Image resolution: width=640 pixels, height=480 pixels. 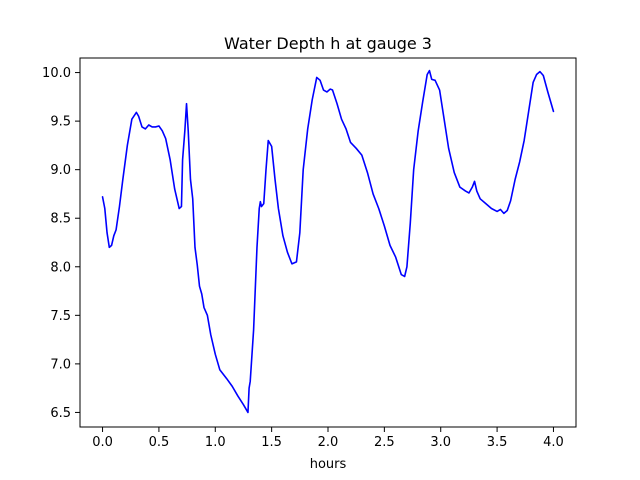 What do you see at coordinates (60, 267) in the screenshot?
I see `y-tick-label: 8.0` at bounding box center [60, 267].